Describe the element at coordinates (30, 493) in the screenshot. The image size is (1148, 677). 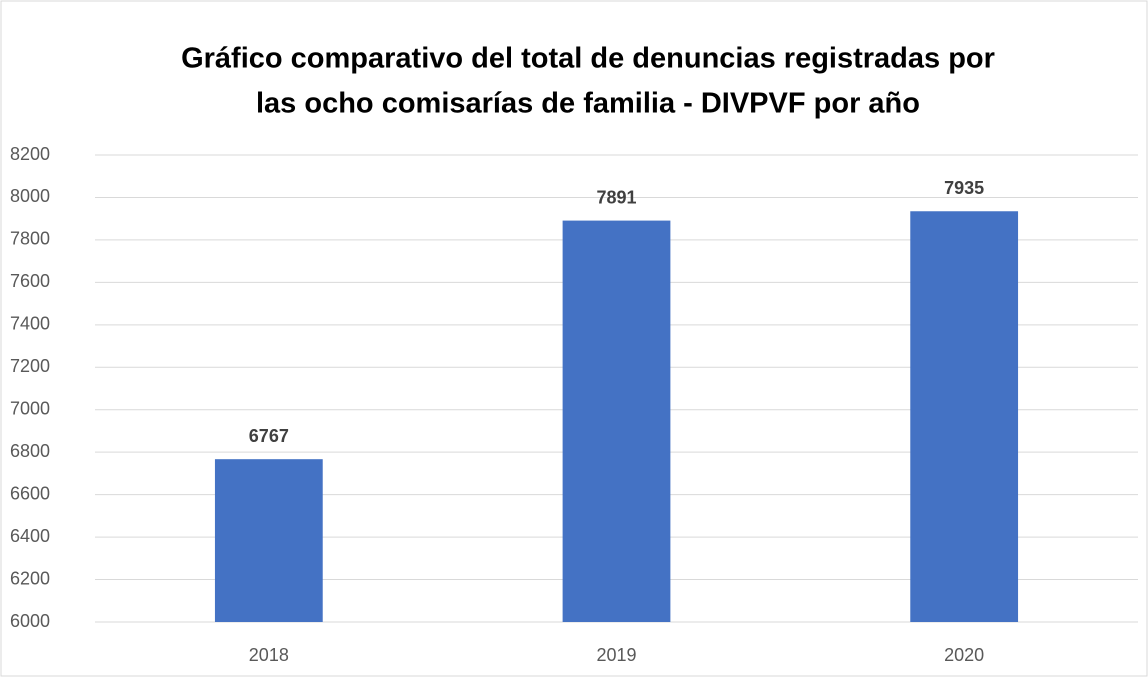
I see `y-tick-label: 6600` at that location.